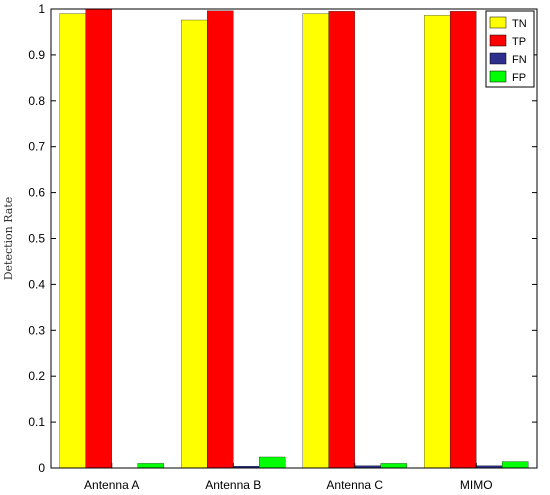  What do you see at coordinates (354, 485) in the screenshot?
I see `x-tick-label: Antenna C` at bounding box center [354, 485].